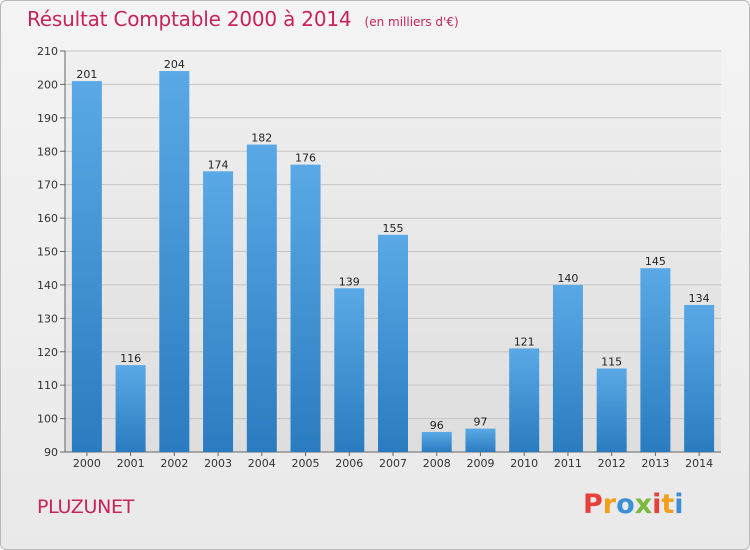  What do you see at coordinates (86, 74) in the screenshot?
I see `bar-value-label: 201` at bounding box center [86, 74].